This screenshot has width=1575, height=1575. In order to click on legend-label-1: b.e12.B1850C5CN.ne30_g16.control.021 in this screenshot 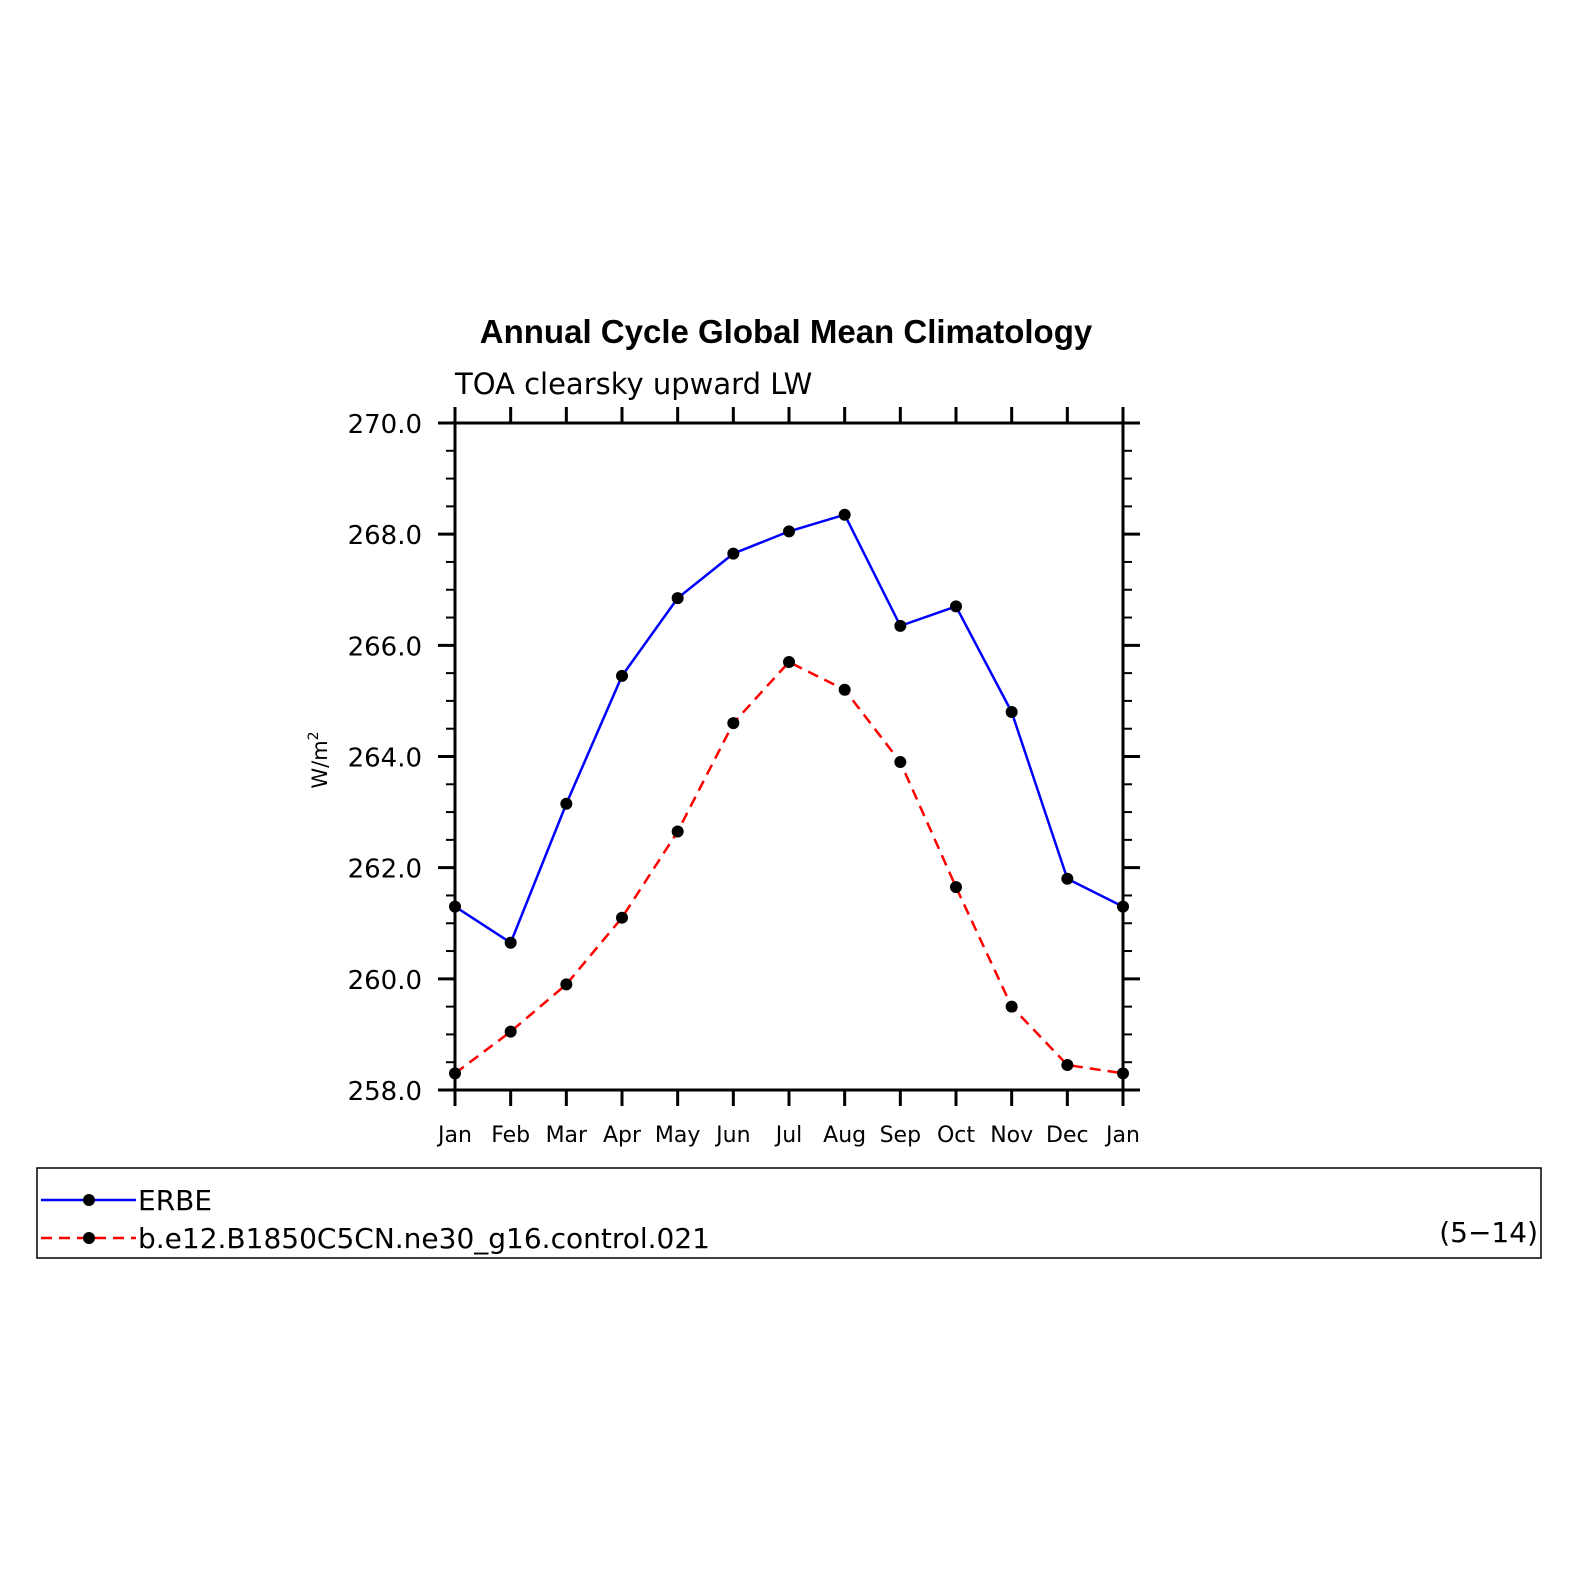, I will do `click(424, 1238)`.